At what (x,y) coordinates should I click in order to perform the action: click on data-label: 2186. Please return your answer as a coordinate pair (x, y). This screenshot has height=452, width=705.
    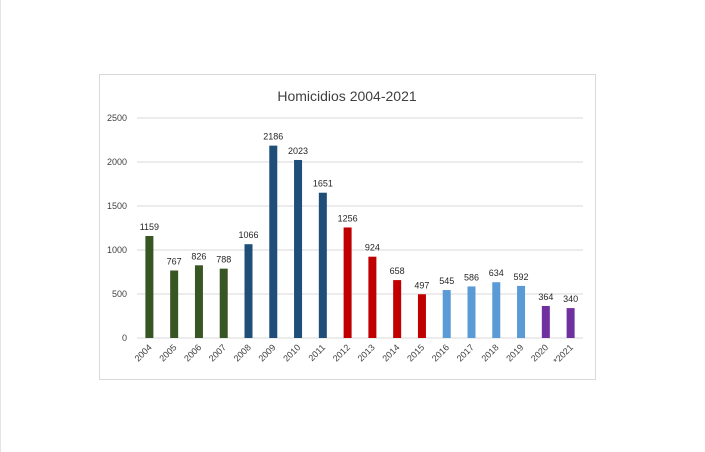
    Looking at the image, I should click on (273, 137).